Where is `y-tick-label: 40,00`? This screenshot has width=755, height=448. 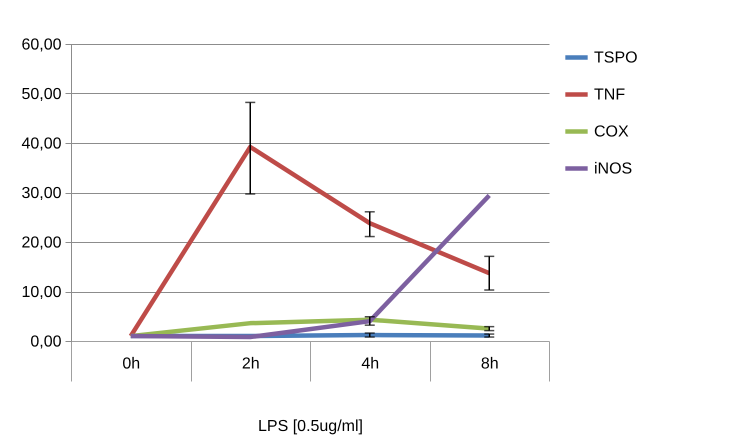
y-tick-label: 40,00 is located at coordinates (41, 144).